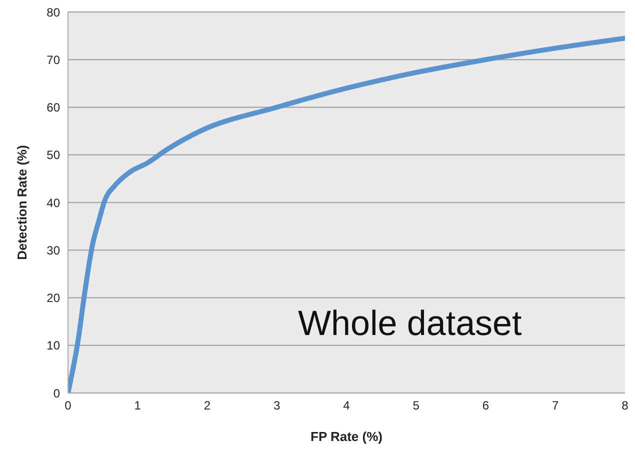  What do you see at coordinates (346, 405) in the screenshot?
I see `x-tick-label: 4` at bounding box center [346, 405].